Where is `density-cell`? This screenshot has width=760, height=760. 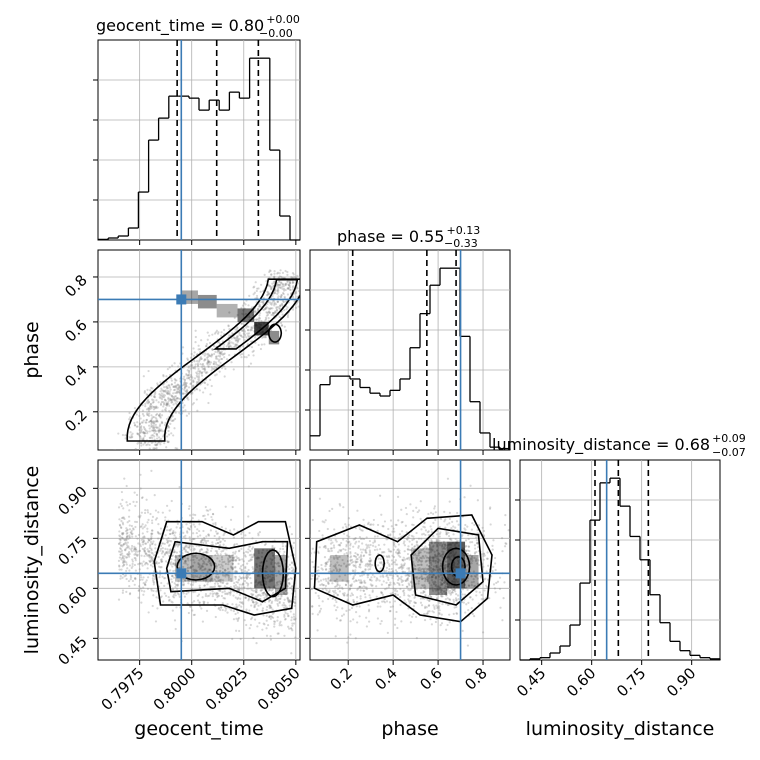 density-cell is located at coordinates (207, 301).